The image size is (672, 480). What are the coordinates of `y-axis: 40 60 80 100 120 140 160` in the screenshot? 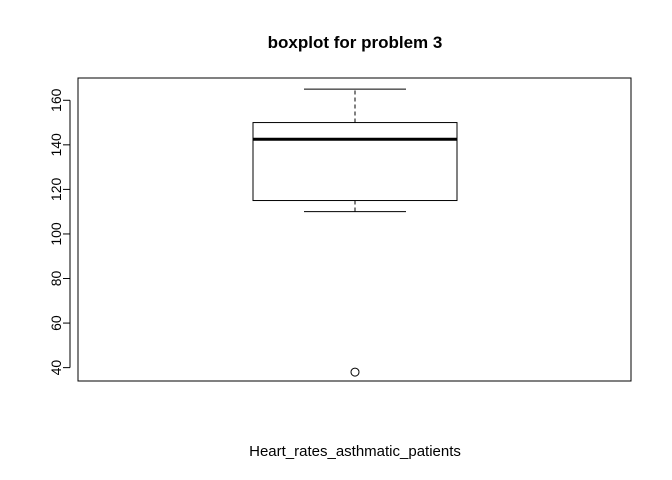 It's located at (59, 232).